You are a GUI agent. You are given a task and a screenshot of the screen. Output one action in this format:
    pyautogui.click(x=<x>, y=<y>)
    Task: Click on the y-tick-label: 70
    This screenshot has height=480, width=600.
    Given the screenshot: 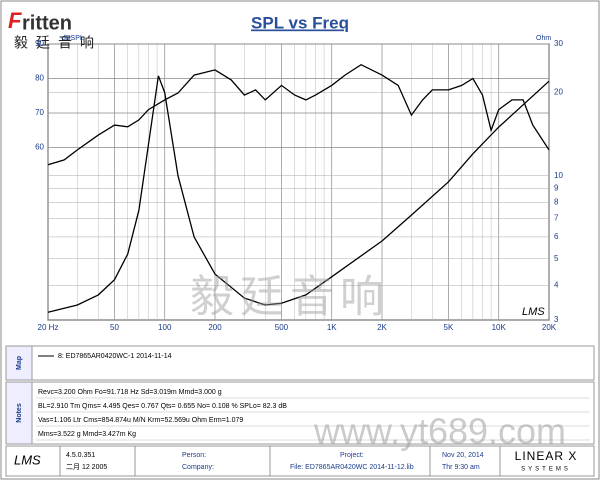 What is the action you would take?
    pyautogui.click(x=39, y=112)
    